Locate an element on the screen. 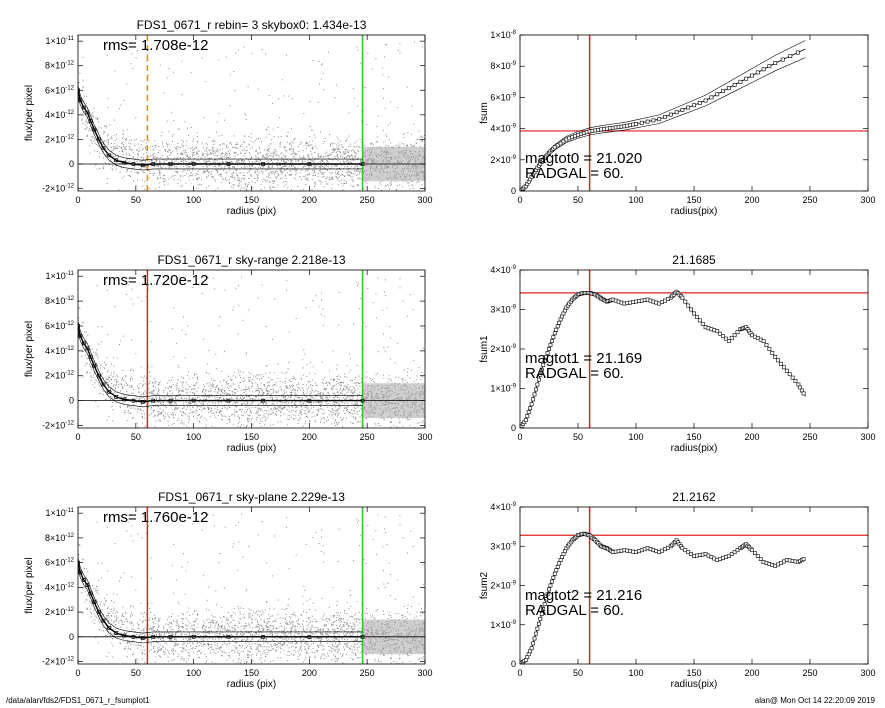  y-tick-label: 6×10⁻¹² is located at coordinates (60, 563).